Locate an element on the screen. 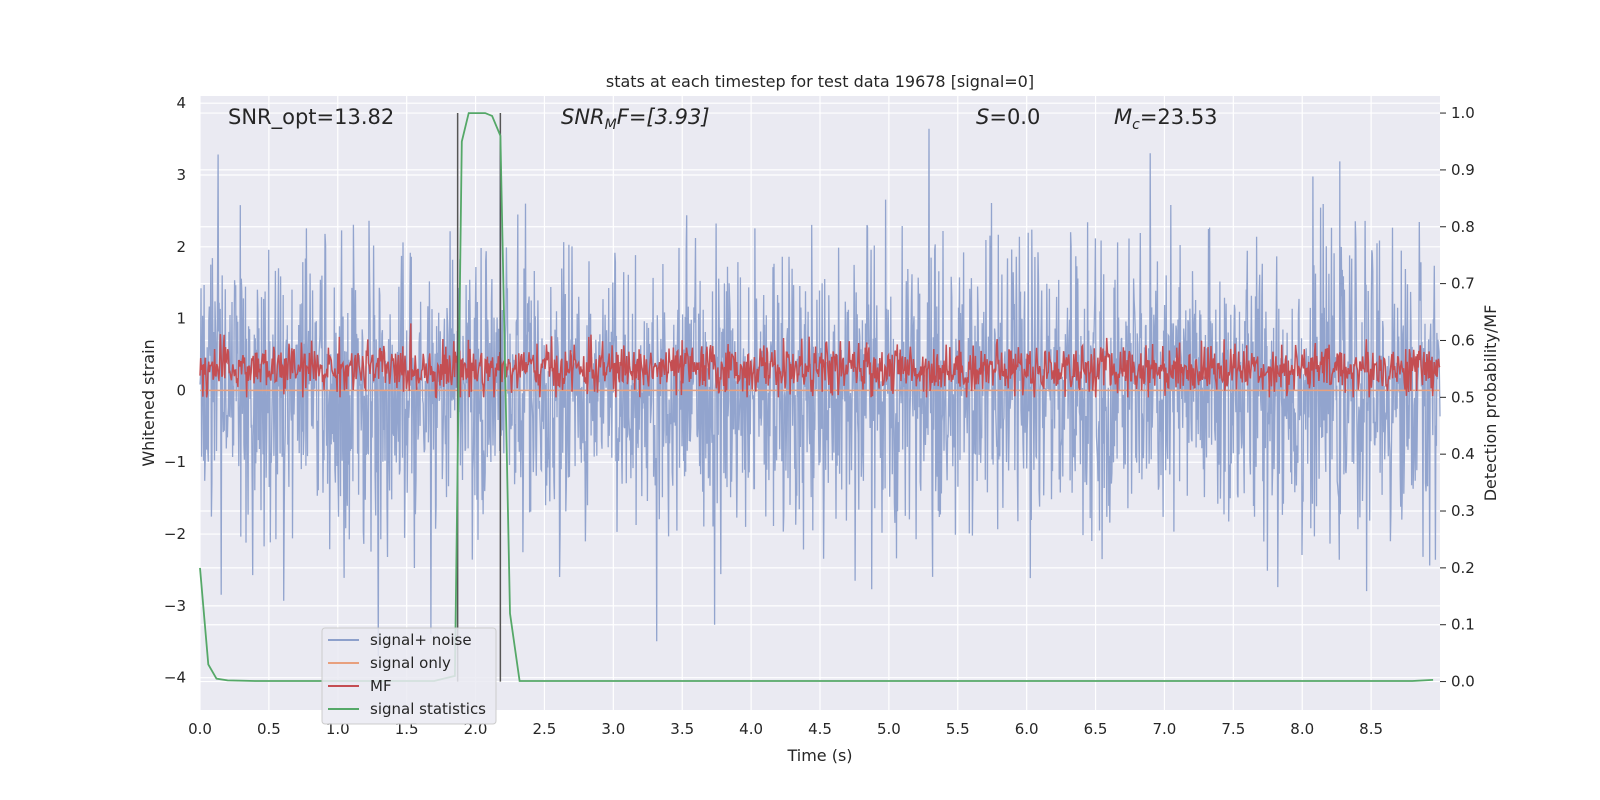  x-tick-label: 0.5 is located at coordinates (269, 729).